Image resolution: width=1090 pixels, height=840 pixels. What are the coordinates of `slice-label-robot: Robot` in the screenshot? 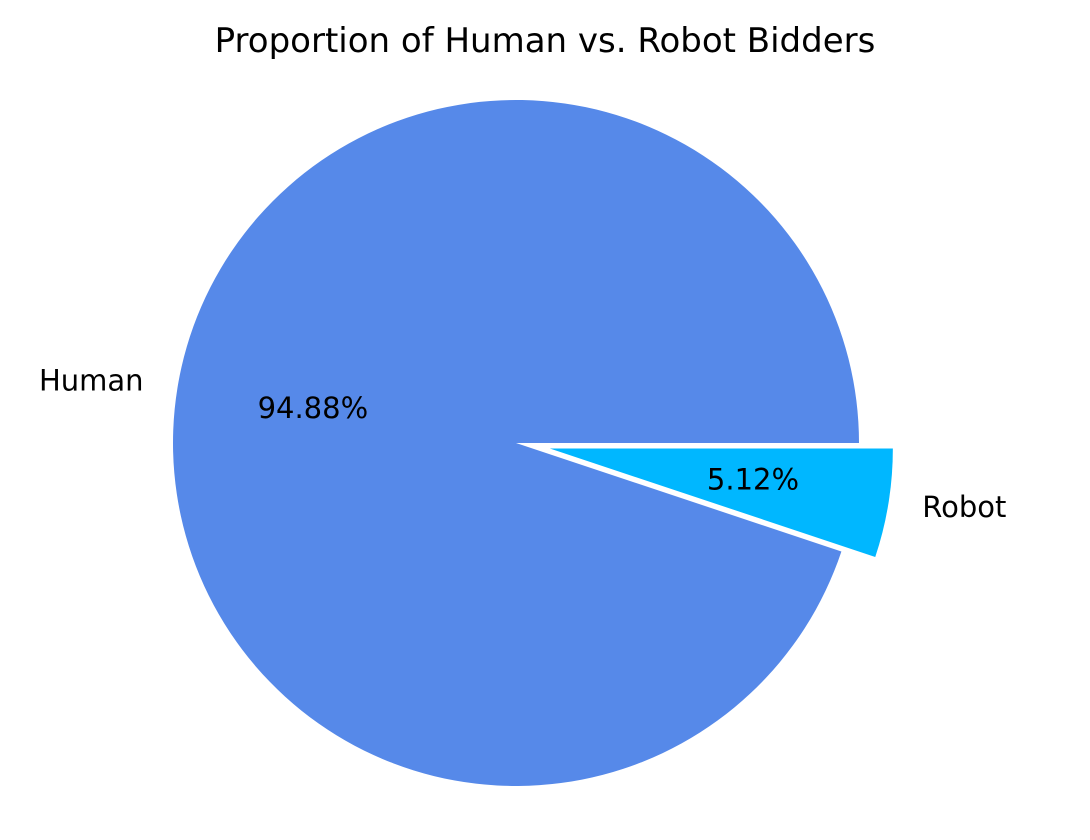 It's located at (964, 507).